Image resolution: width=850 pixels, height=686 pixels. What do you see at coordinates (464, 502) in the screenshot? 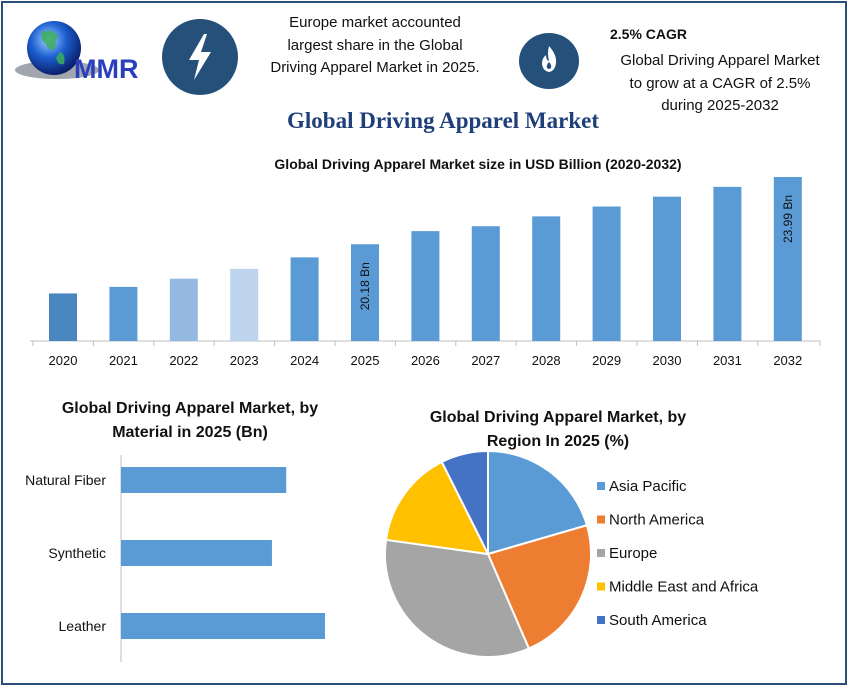
I see `slice-south-america` at bounding box center [464, 502].